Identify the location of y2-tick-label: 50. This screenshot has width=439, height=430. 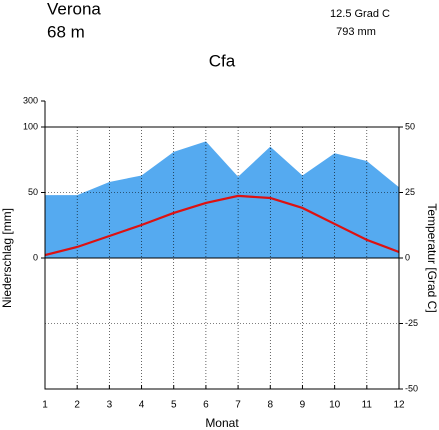
(410, 126).